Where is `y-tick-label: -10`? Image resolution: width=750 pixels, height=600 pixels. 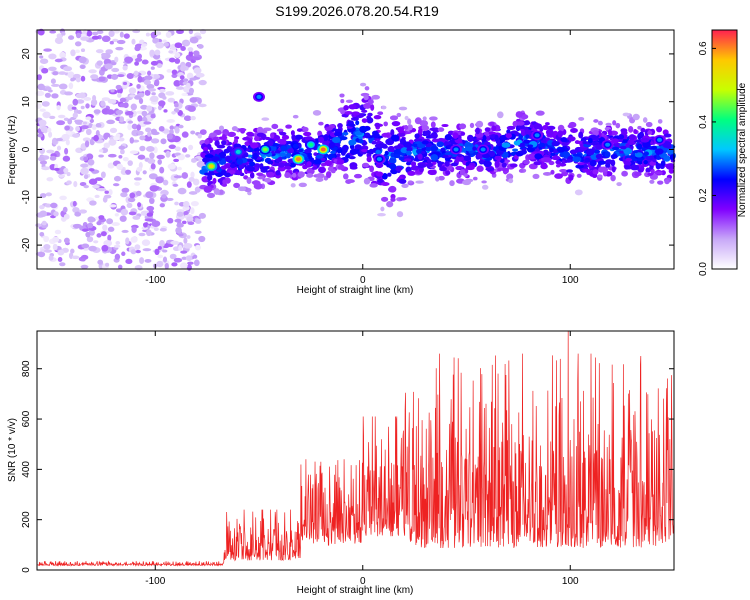
y-tick-label: -10 is located at coordinates (26, 197).